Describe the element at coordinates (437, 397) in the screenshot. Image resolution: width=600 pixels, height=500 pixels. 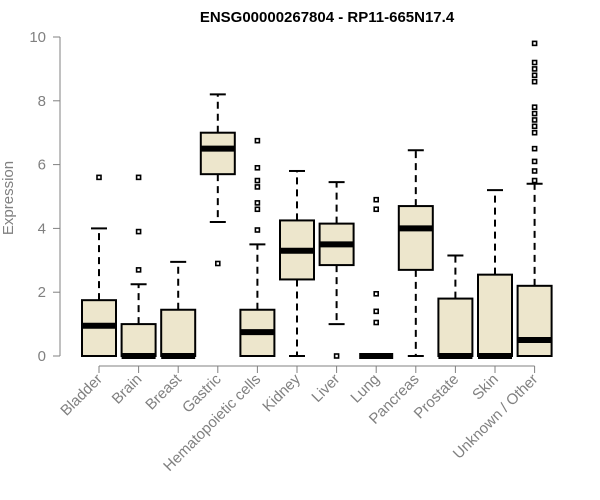
I see `x-tick-label: Prostate` at that location.